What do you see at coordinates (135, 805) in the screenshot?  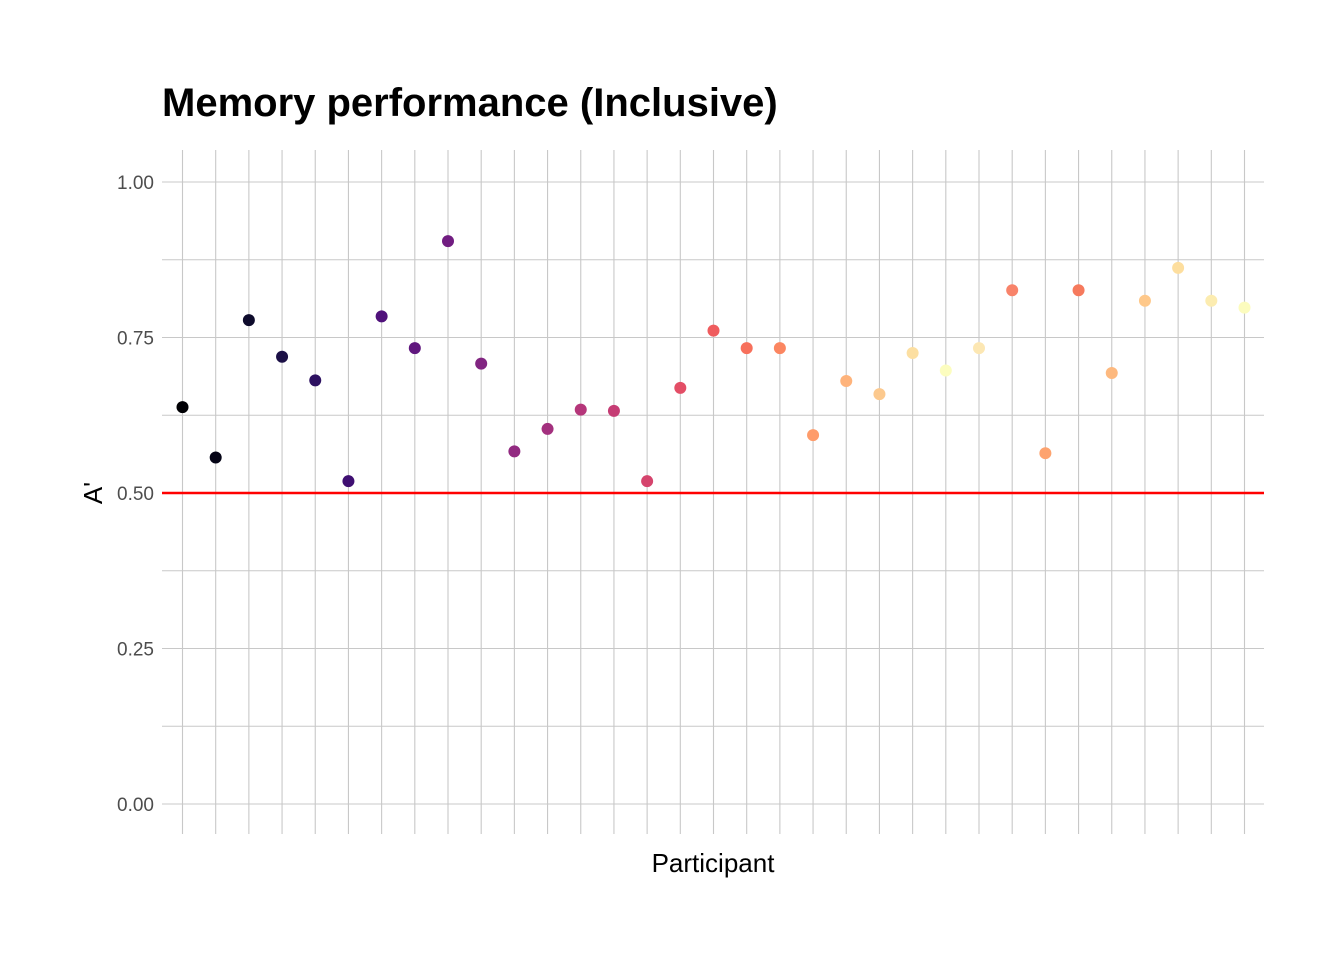 I see `y-tick-label: 0.00` at bounding box center [135, 805].